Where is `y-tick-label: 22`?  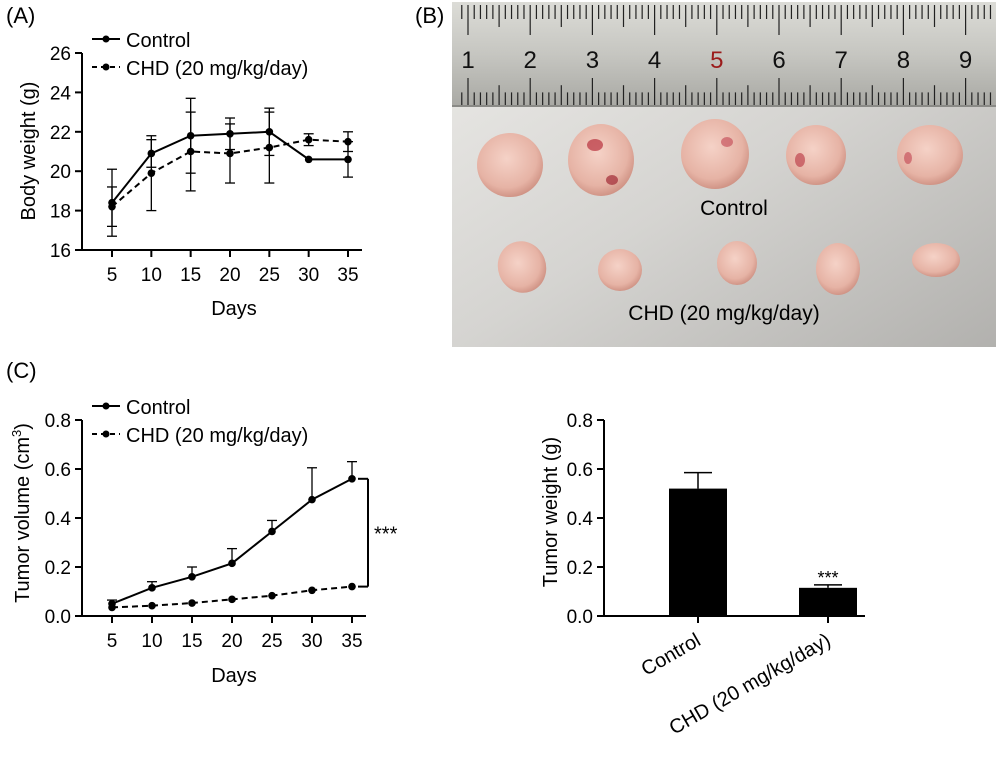 y-tick-label: 22 is located at coordinates (60, 133).